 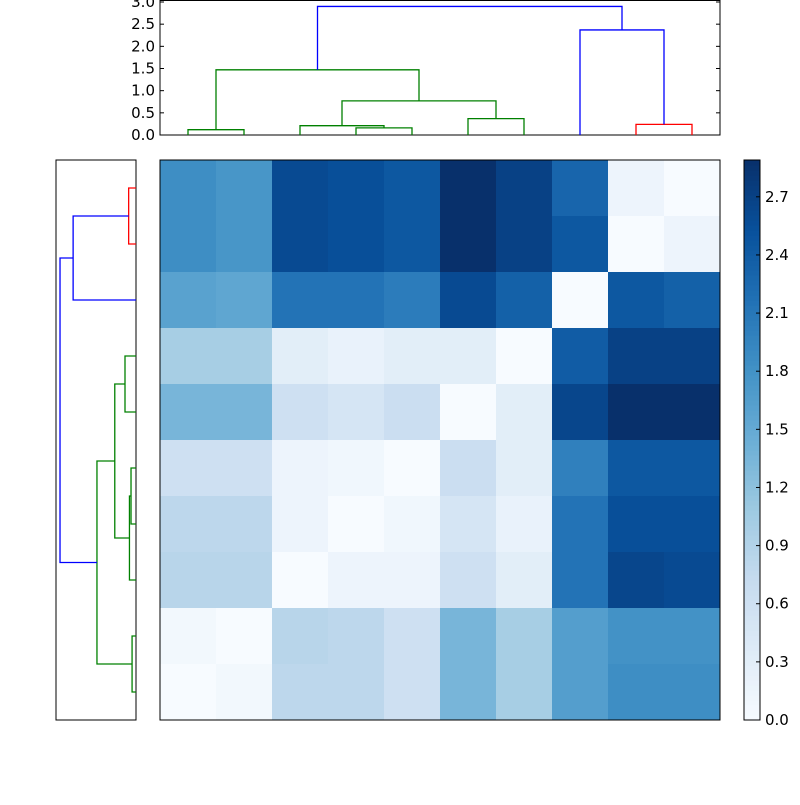 I want to click on y-tick-label: 0.0, so click(x=143, y=135).